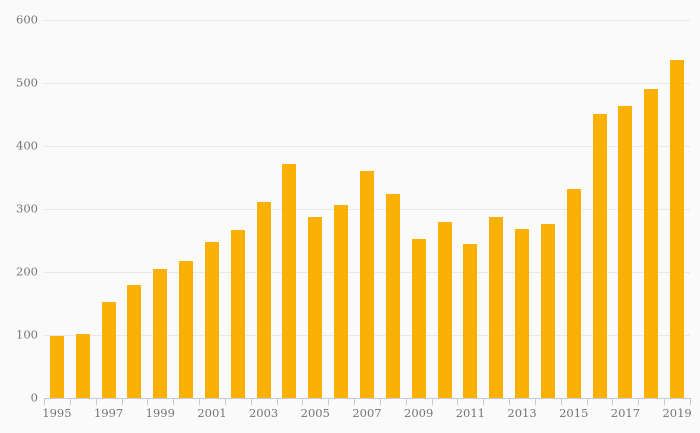 Image resolution: width=700 pixels, height=433 pixels. I want to click on x-axis-line, so click(367, 398).